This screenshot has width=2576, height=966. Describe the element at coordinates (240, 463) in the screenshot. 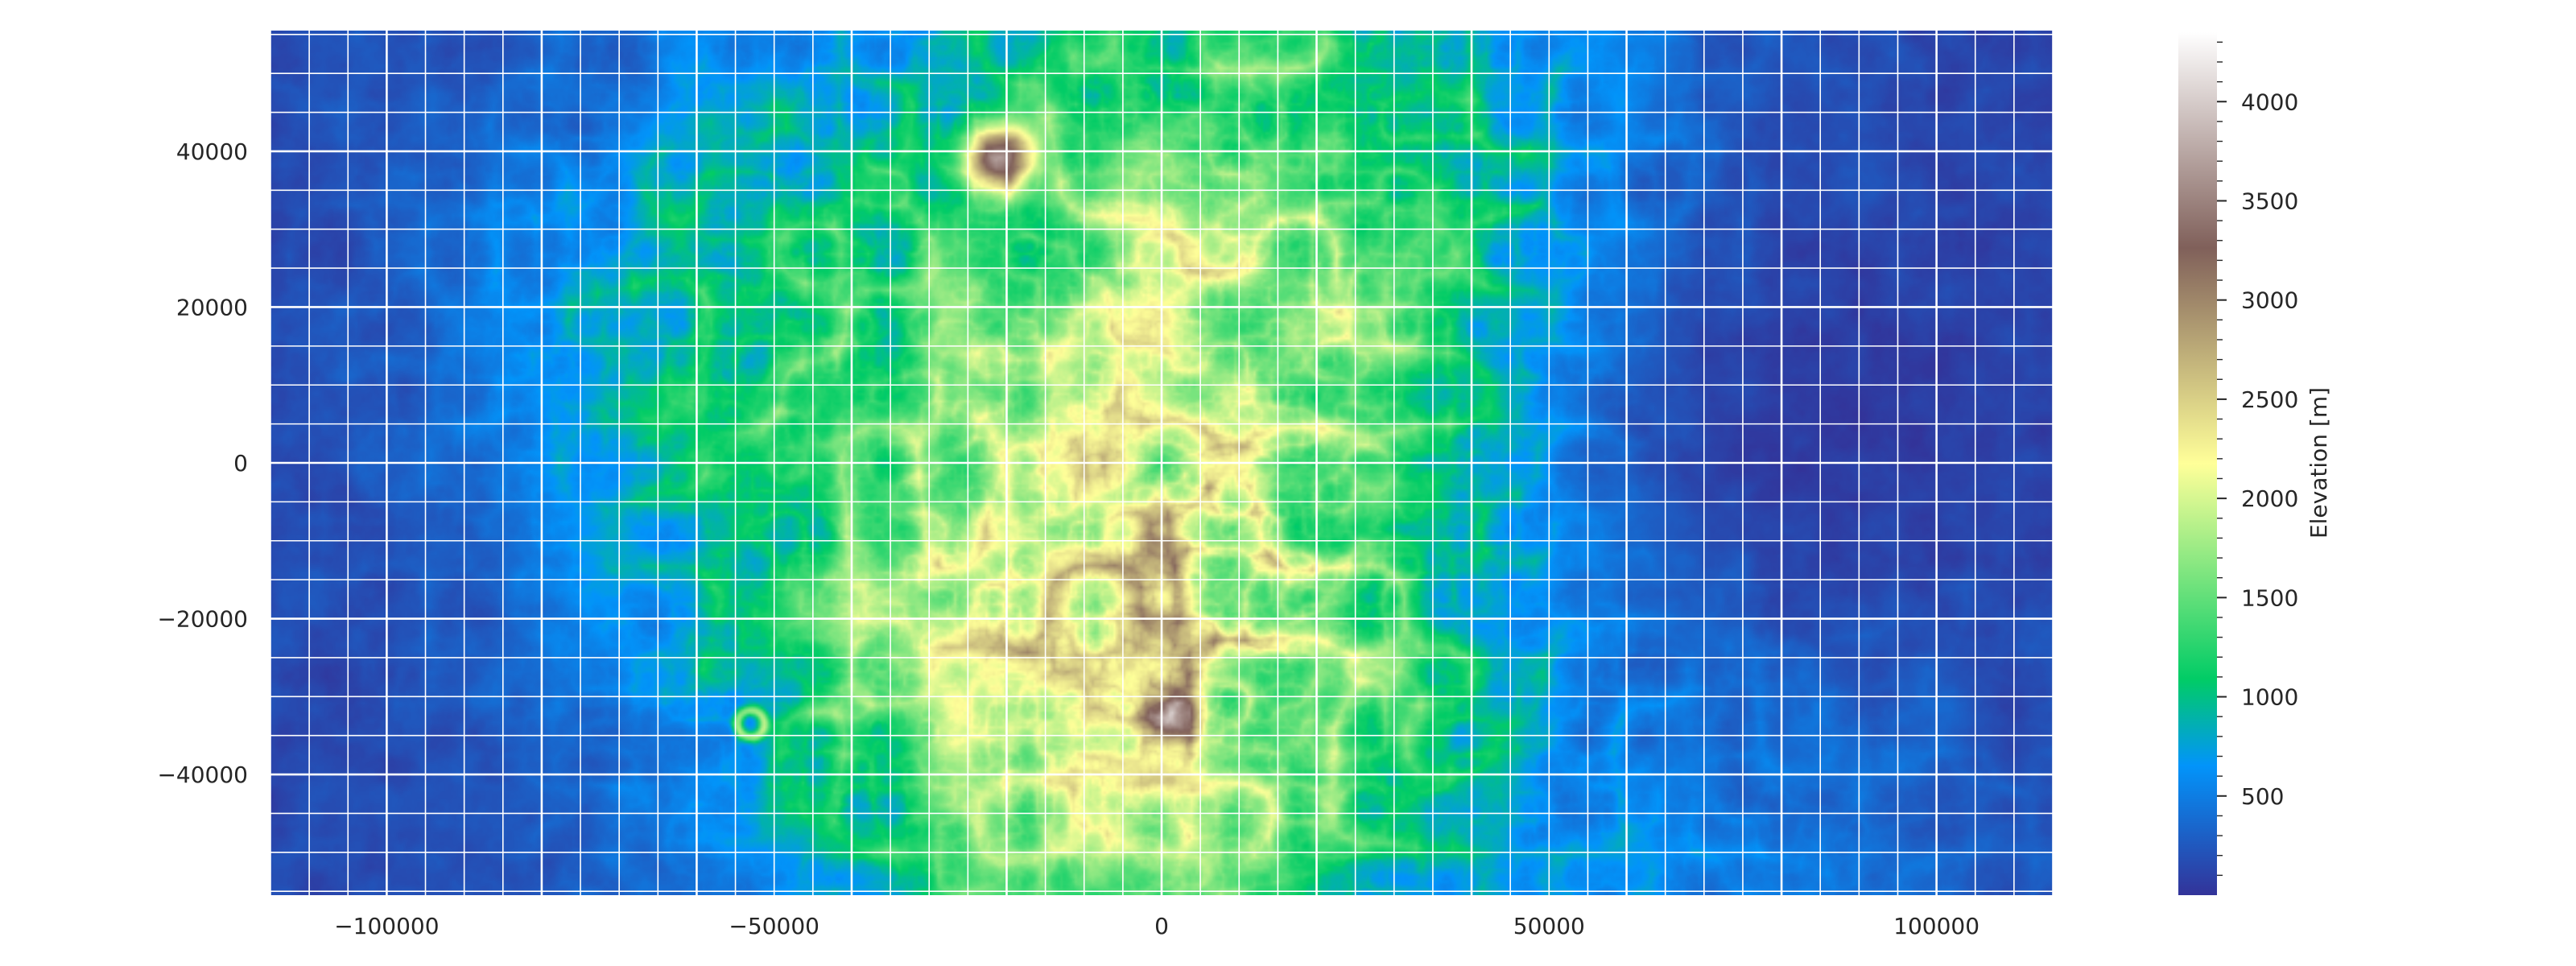

I see `y-tick-label: 0` at that location.